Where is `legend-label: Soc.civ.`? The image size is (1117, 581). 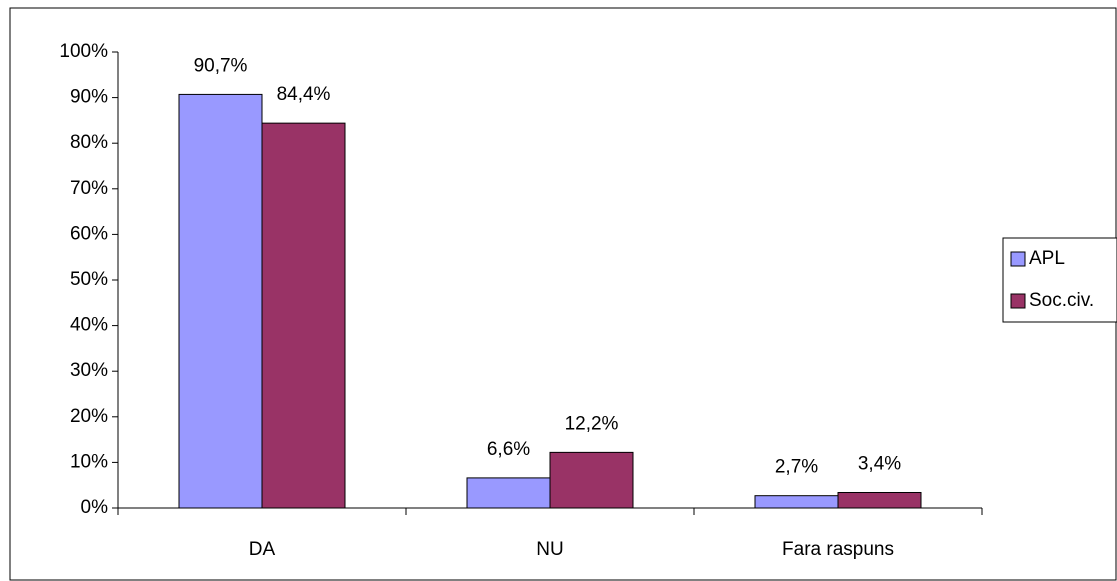
legend-label: Soc.civ. is located at coordinates (1061, 300).